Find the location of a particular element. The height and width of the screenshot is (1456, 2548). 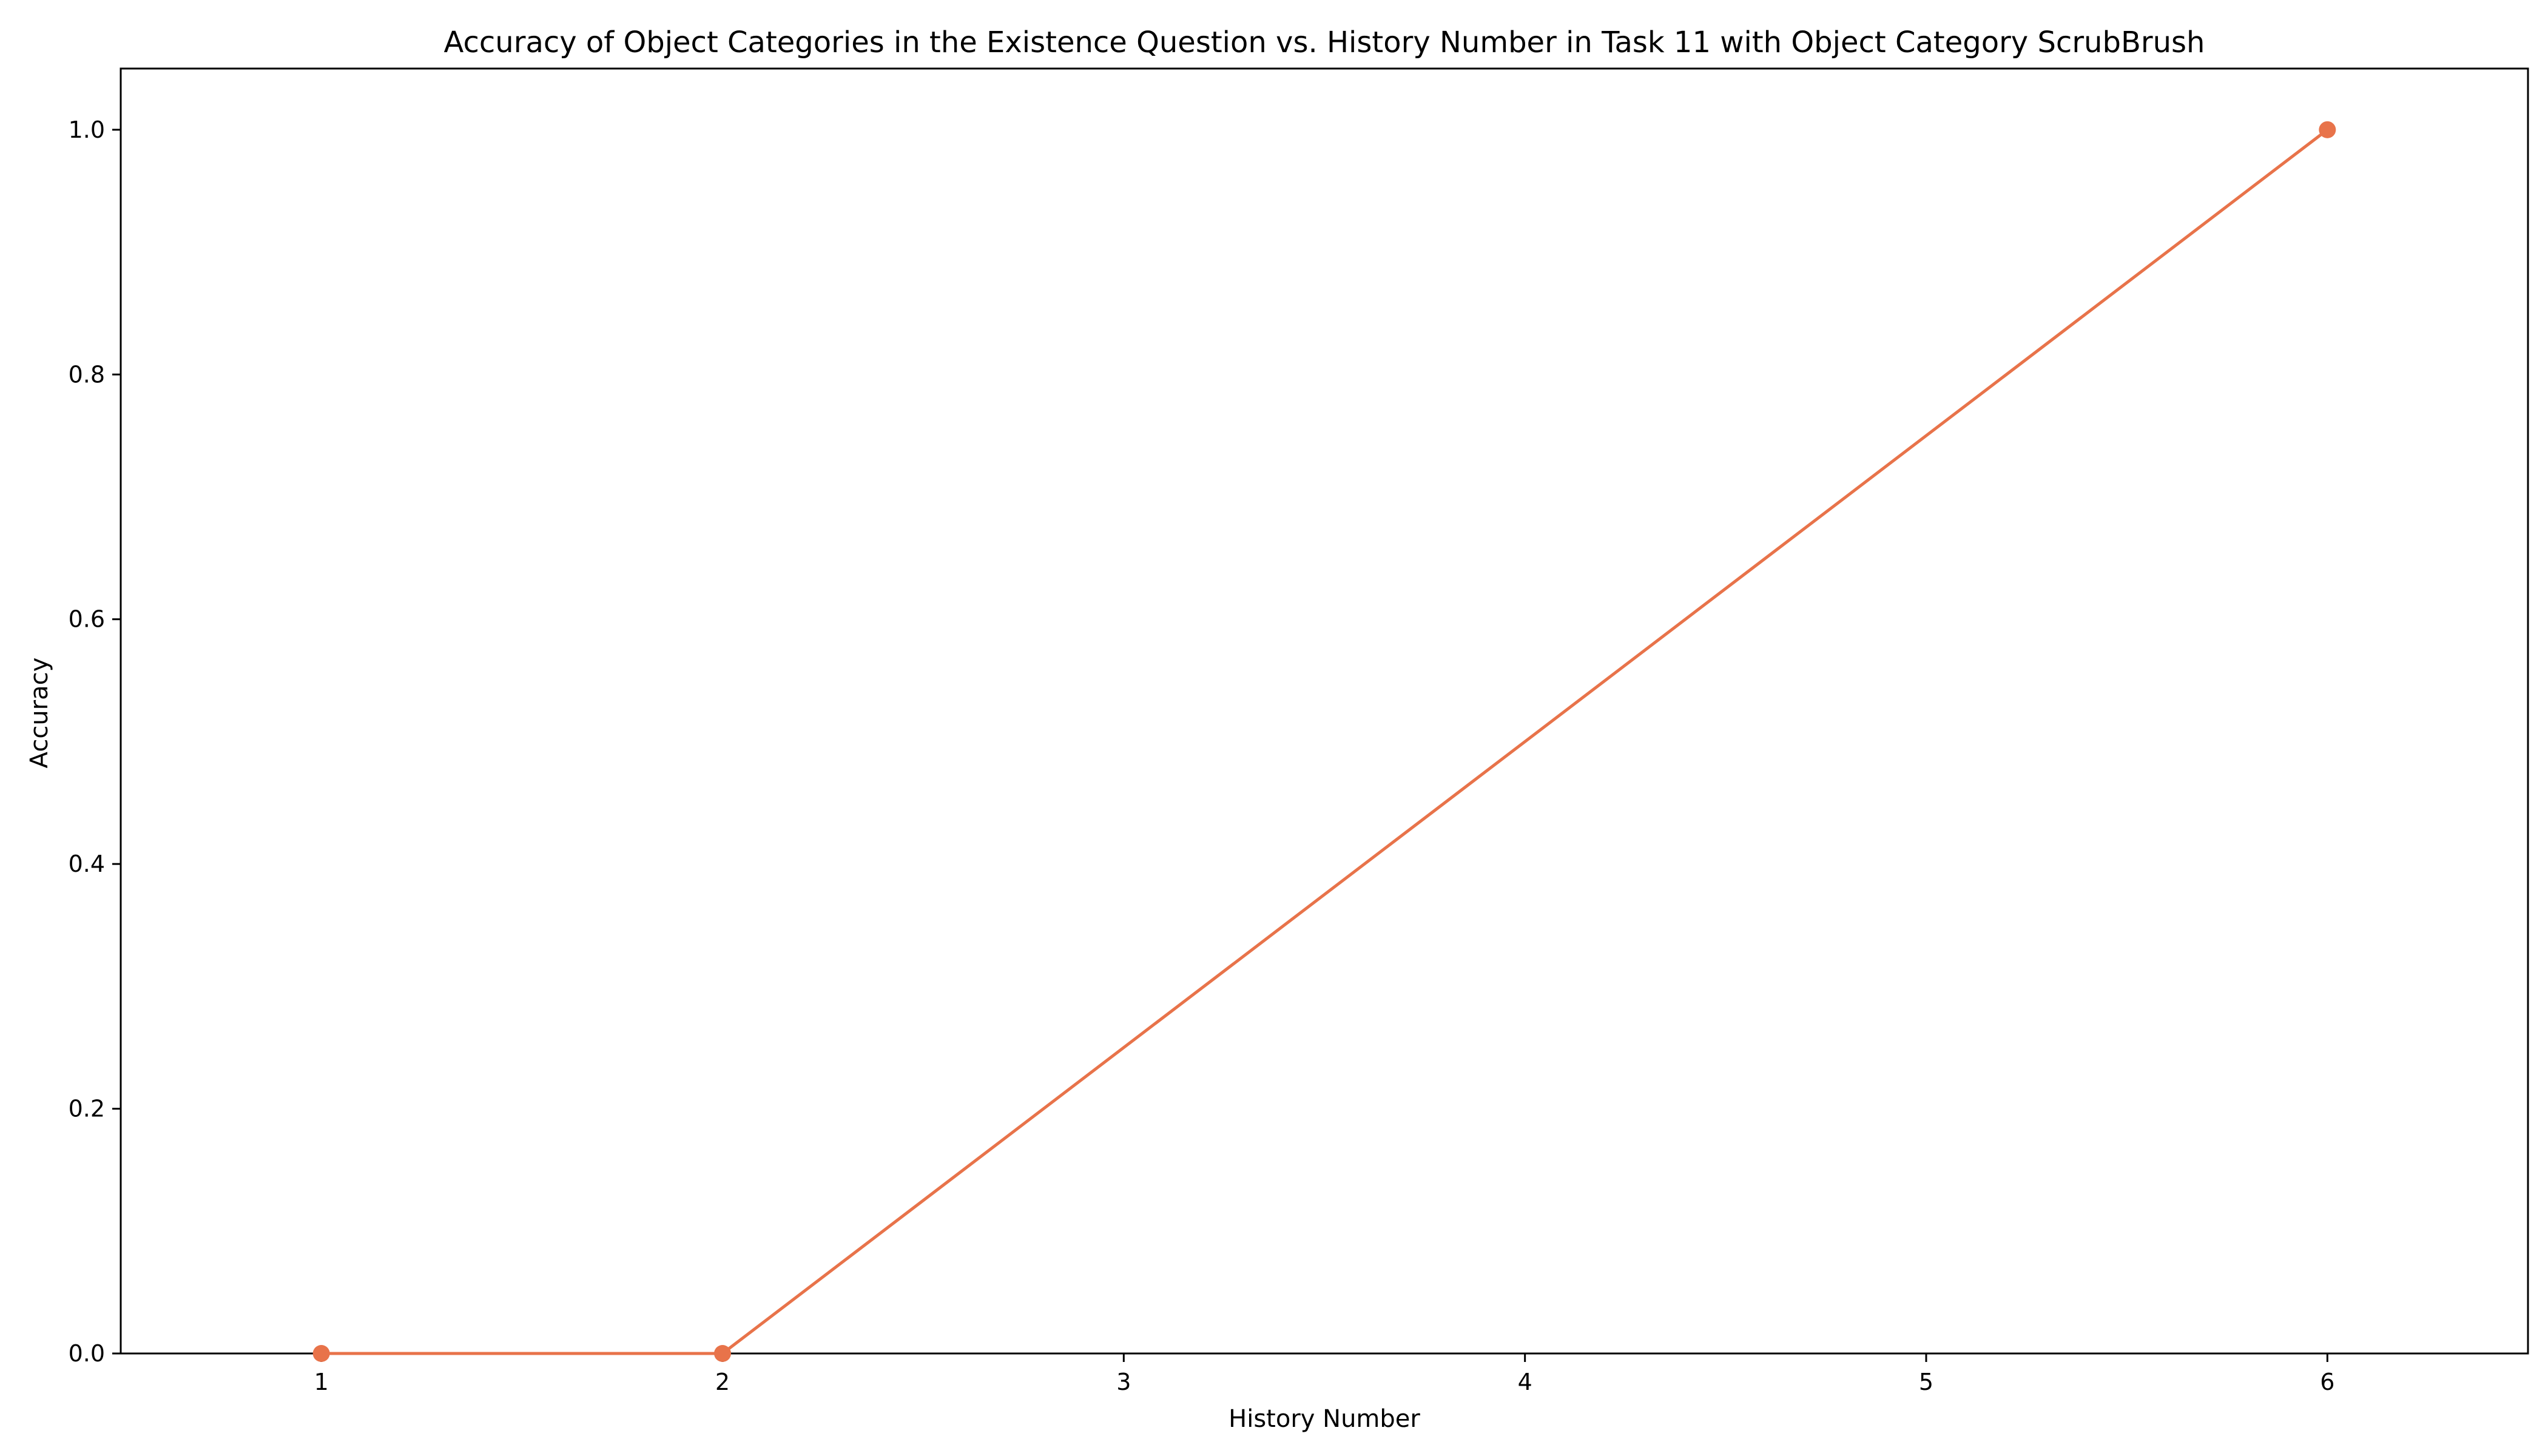

x-tick-label: 4 is located at coordinates (1525, 1382).